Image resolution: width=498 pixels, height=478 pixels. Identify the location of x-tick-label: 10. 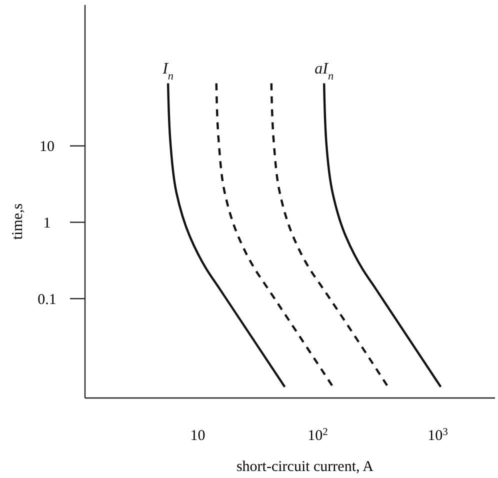
(198, 436).